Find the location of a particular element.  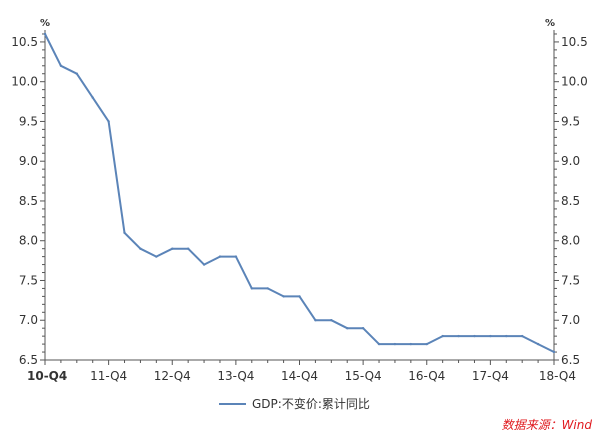

x-tick-label: 18-Q4 is located at coordinates (557, 376).